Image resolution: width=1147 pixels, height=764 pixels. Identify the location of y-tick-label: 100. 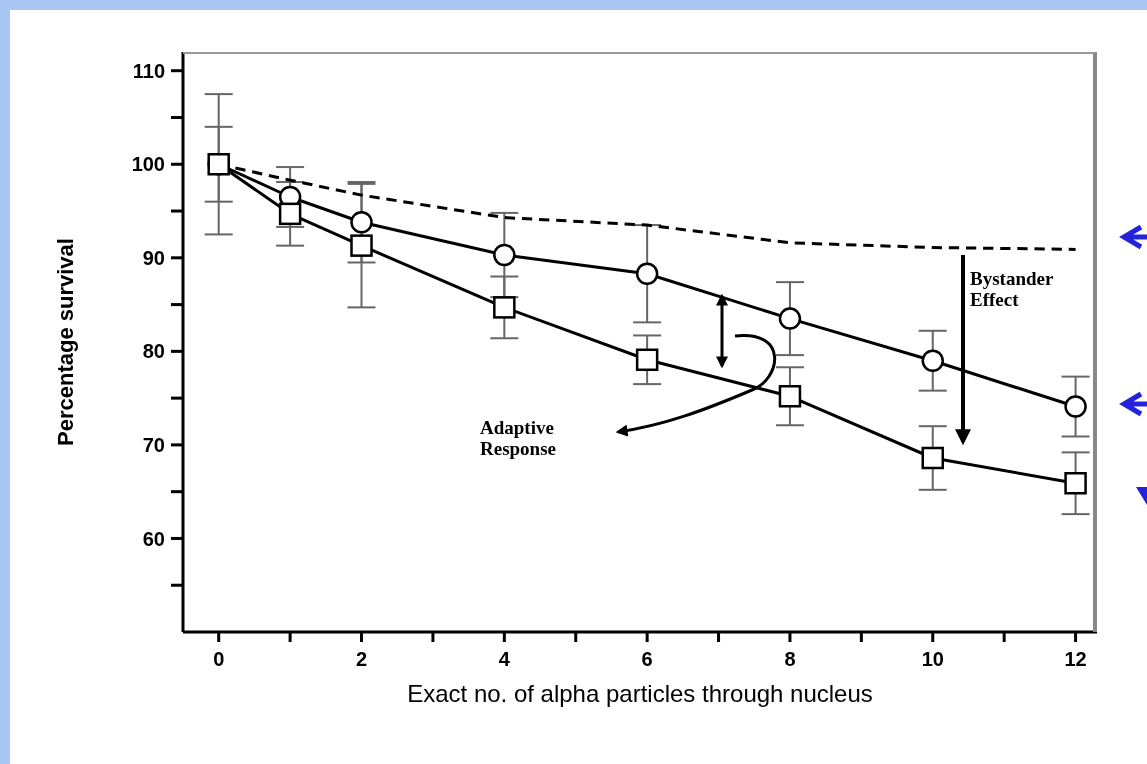
(148, 164).